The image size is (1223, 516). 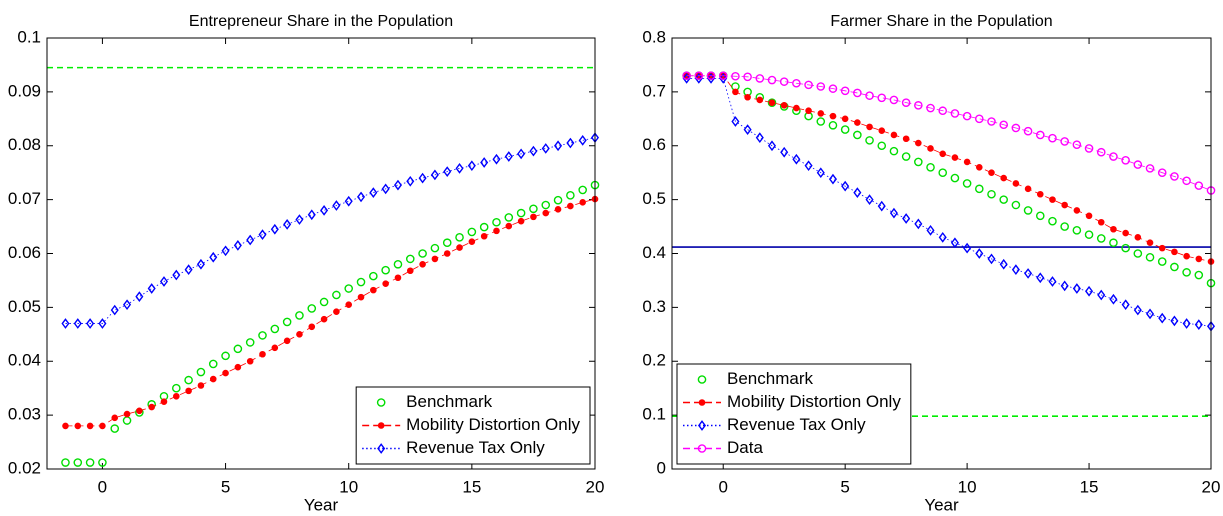 I want to click on legend-label: Revenue Tax Only, so click(x=796, y=424).